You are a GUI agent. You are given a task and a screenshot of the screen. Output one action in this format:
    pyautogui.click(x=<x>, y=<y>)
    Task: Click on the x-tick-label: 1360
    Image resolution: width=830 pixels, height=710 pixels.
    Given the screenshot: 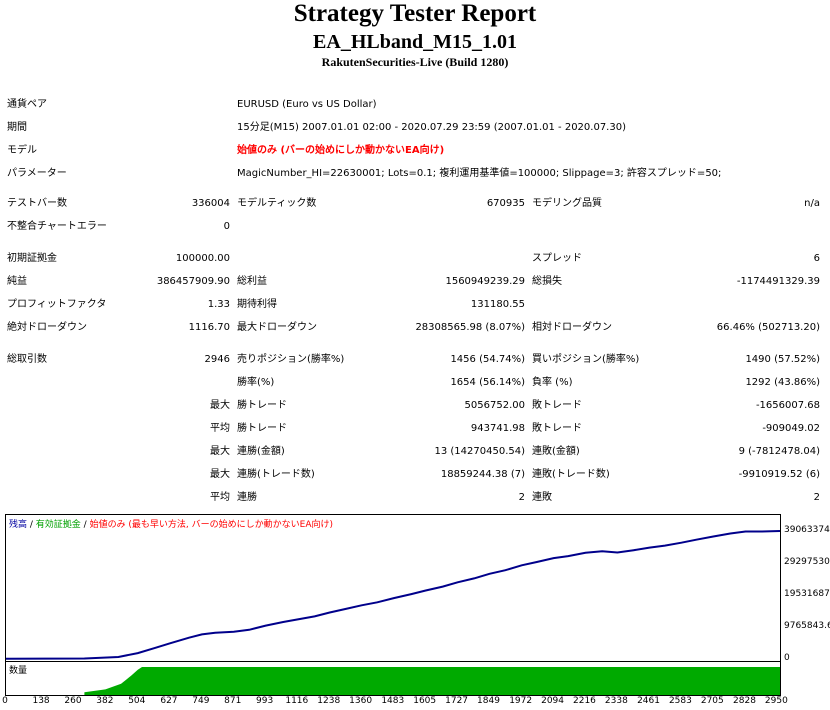 What is the action you would take?
    pyautogui.click(x=361, y=701)
    